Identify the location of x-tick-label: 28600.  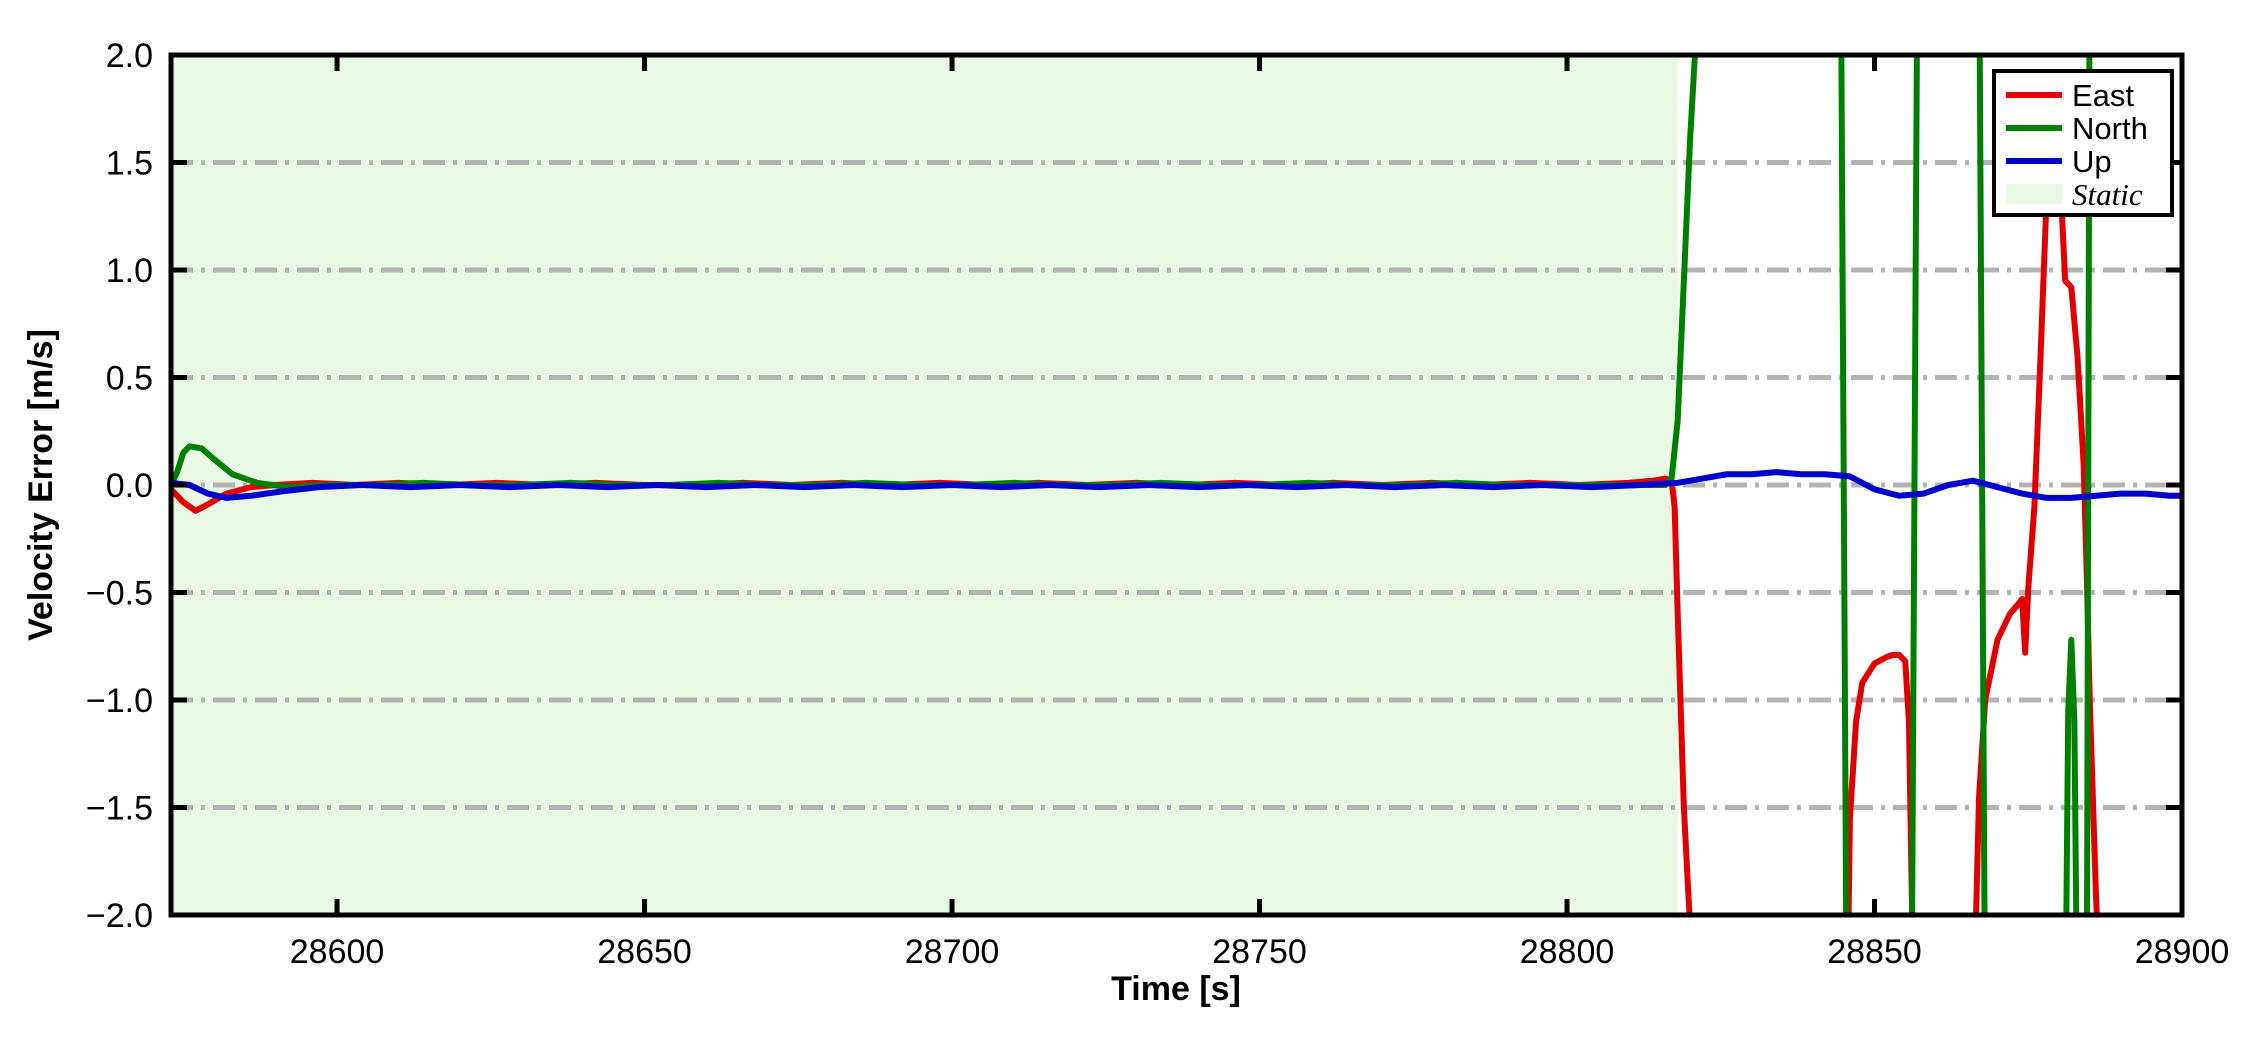
(337, 952).